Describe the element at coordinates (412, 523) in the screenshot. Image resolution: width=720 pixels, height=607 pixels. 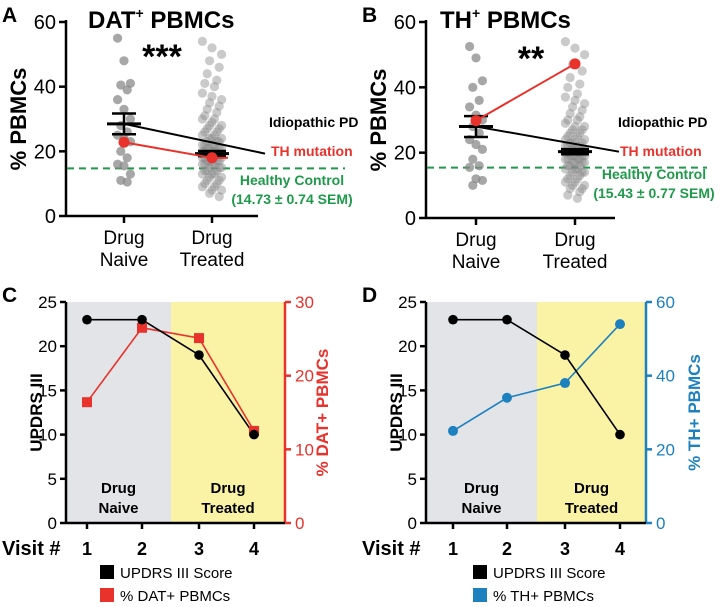
I see `y-tick-label-left: 0` at that location.